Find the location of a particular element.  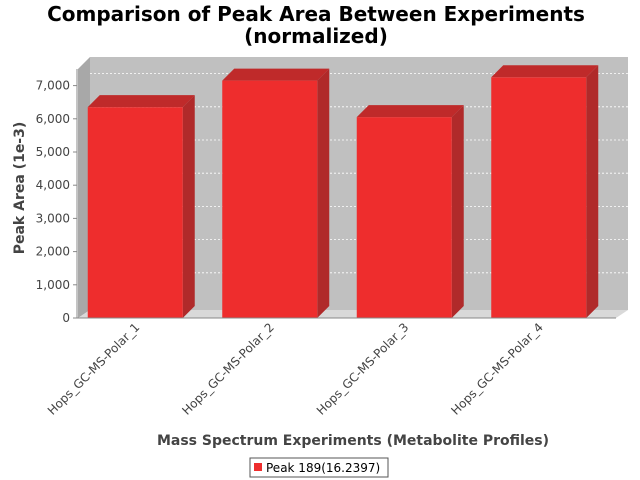

y-tick-label: 3,000 is located at coordinates (53, 218).